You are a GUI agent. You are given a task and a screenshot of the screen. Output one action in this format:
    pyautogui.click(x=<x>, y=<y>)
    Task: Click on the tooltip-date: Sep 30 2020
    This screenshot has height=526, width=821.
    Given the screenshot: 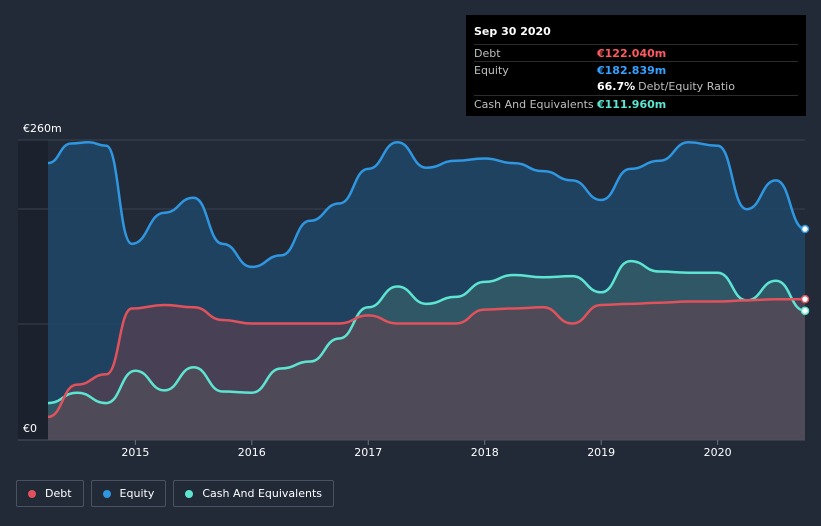 What is the action you would take?
    pyautogui.click(x=512, y=31)
    